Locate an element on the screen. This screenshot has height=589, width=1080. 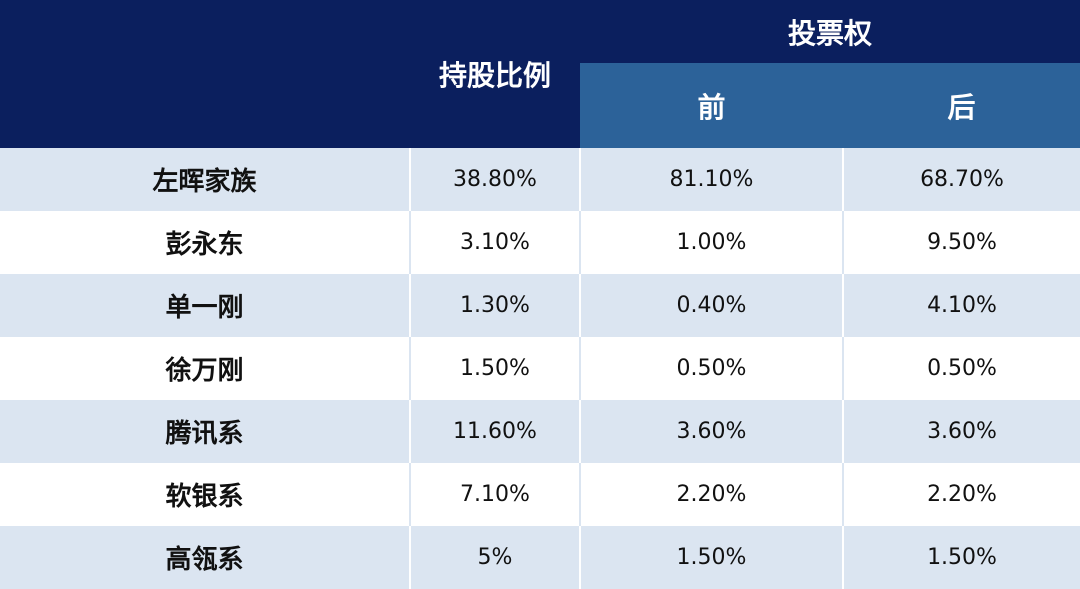
row-label: 单一刚 is located at coordinates (205, 305).